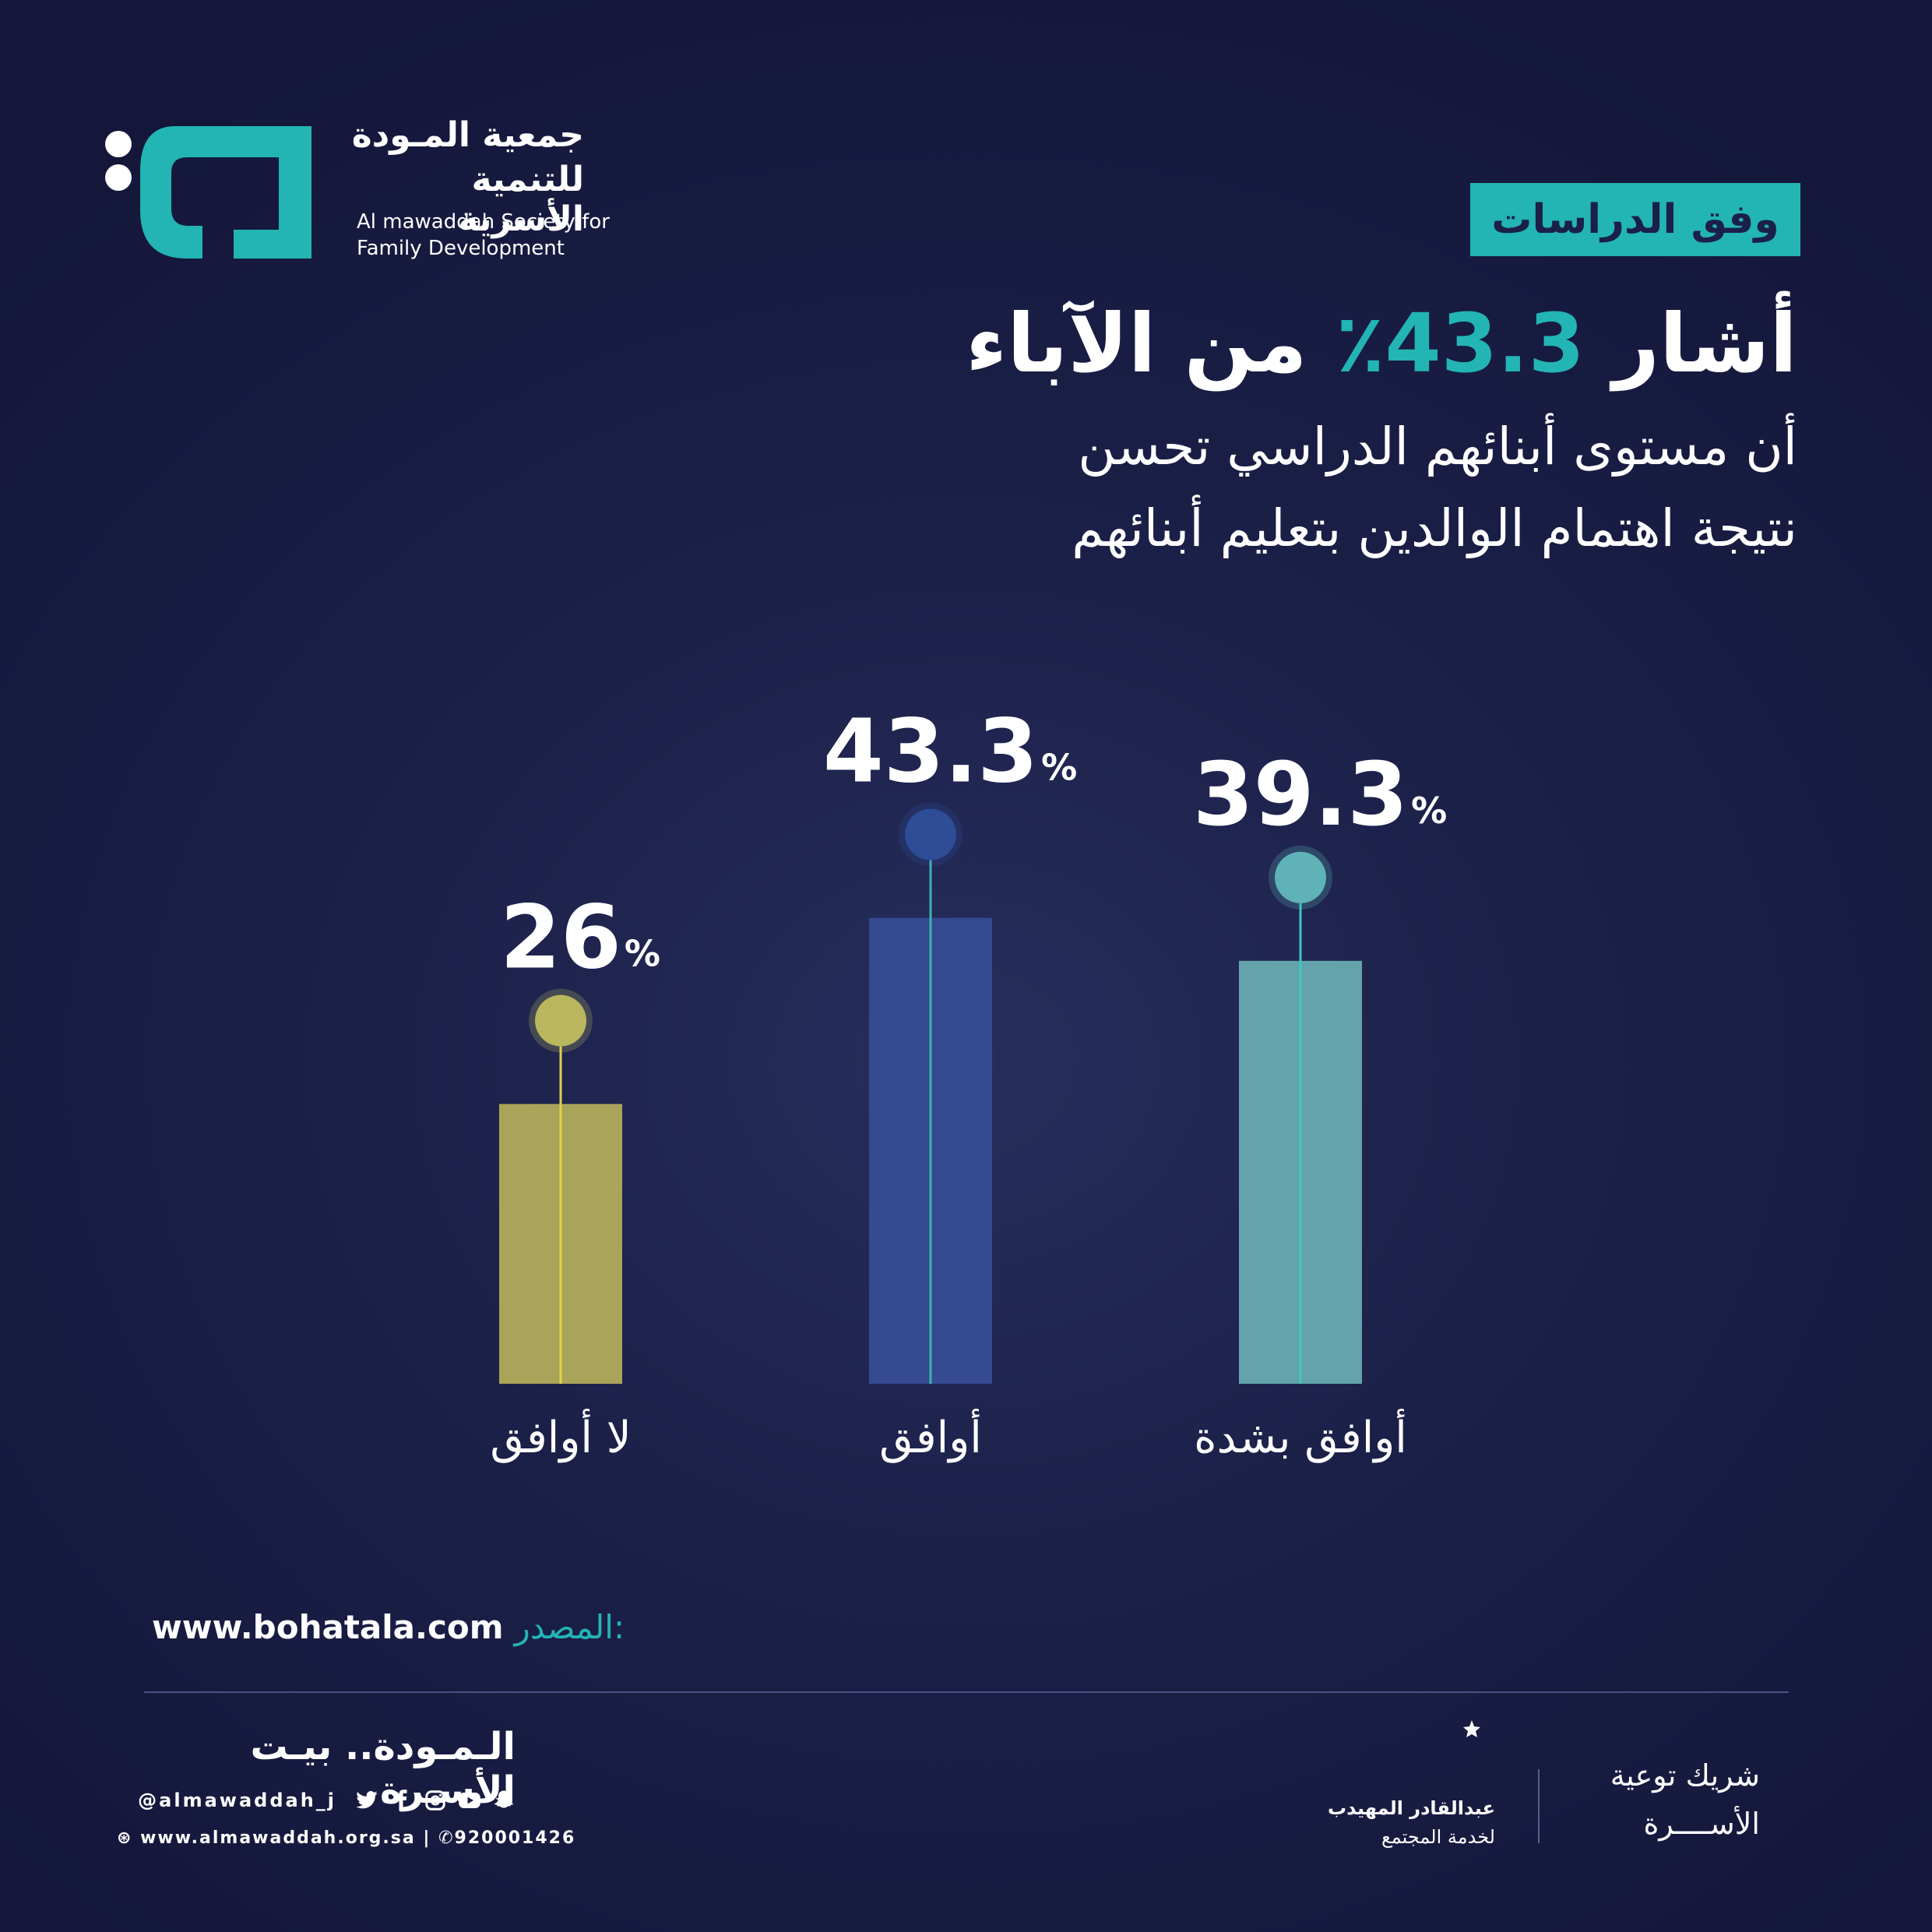 Image resolution: width=1932 pixels, height=1932 pixels. I want to click on social-row: @almawaddah_j, so click(316, 1800).